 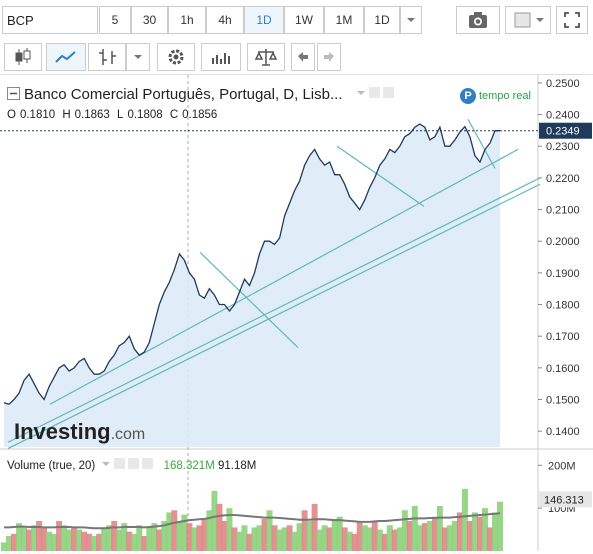 What do you see at coordinates (562, 509) in the screenshot?
I see `volume-tick-label: 100M` at bounding box center [562, 509].